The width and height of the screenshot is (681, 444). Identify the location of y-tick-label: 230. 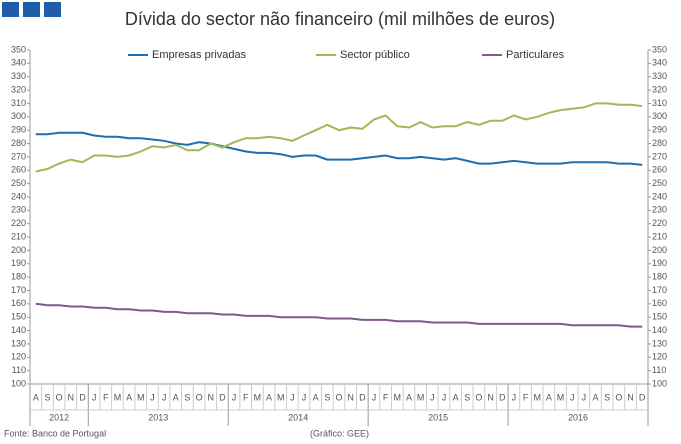
(18, 210).